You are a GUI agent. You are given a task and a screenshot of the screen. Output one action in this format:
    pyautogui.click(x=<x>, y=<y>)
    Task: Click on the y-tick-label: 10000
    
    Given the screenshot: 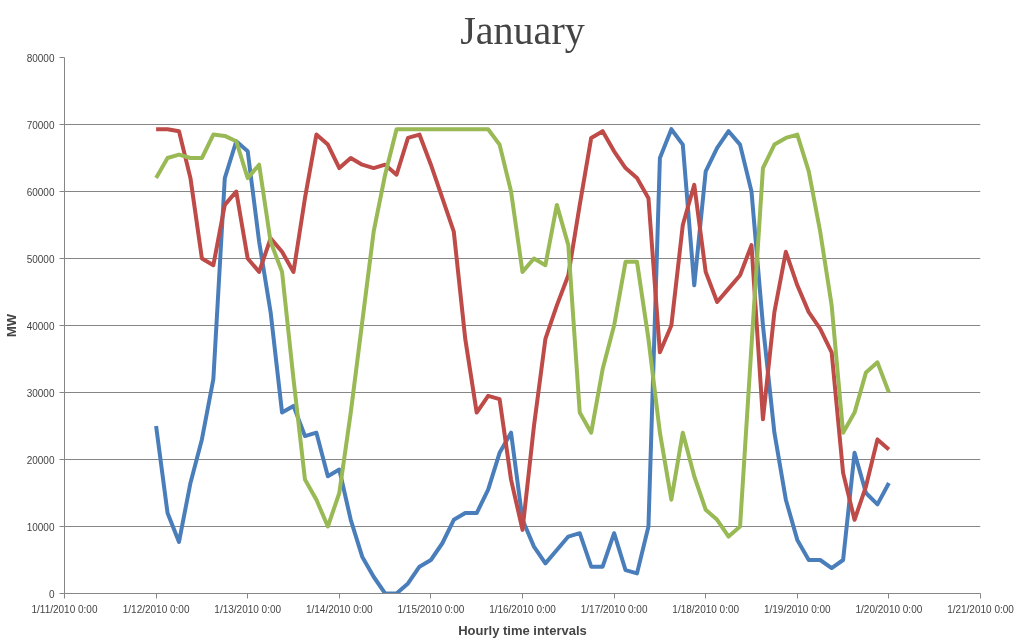 What is the action you would take?
    pyautogui.click(x=40, y=527)
    